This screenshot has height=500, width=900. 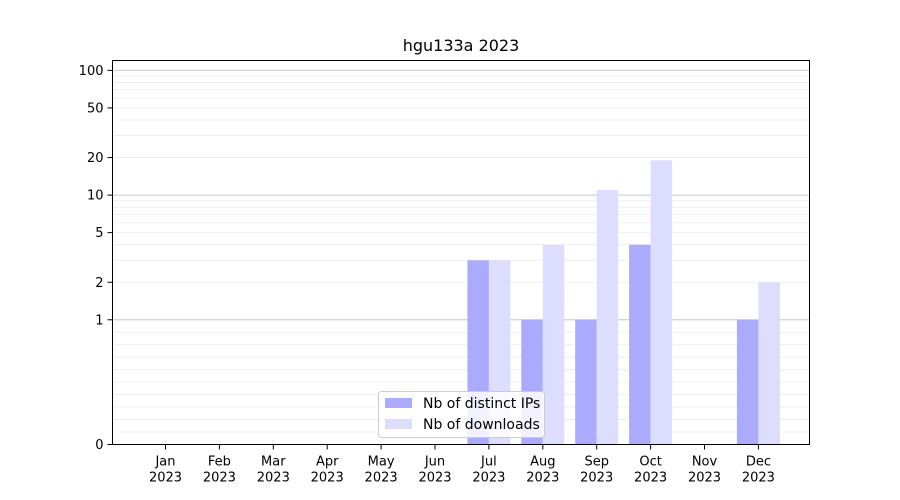 I want to click on legend: Nb of distinct IPs Nb of downloads, so click(x=461, y=414).